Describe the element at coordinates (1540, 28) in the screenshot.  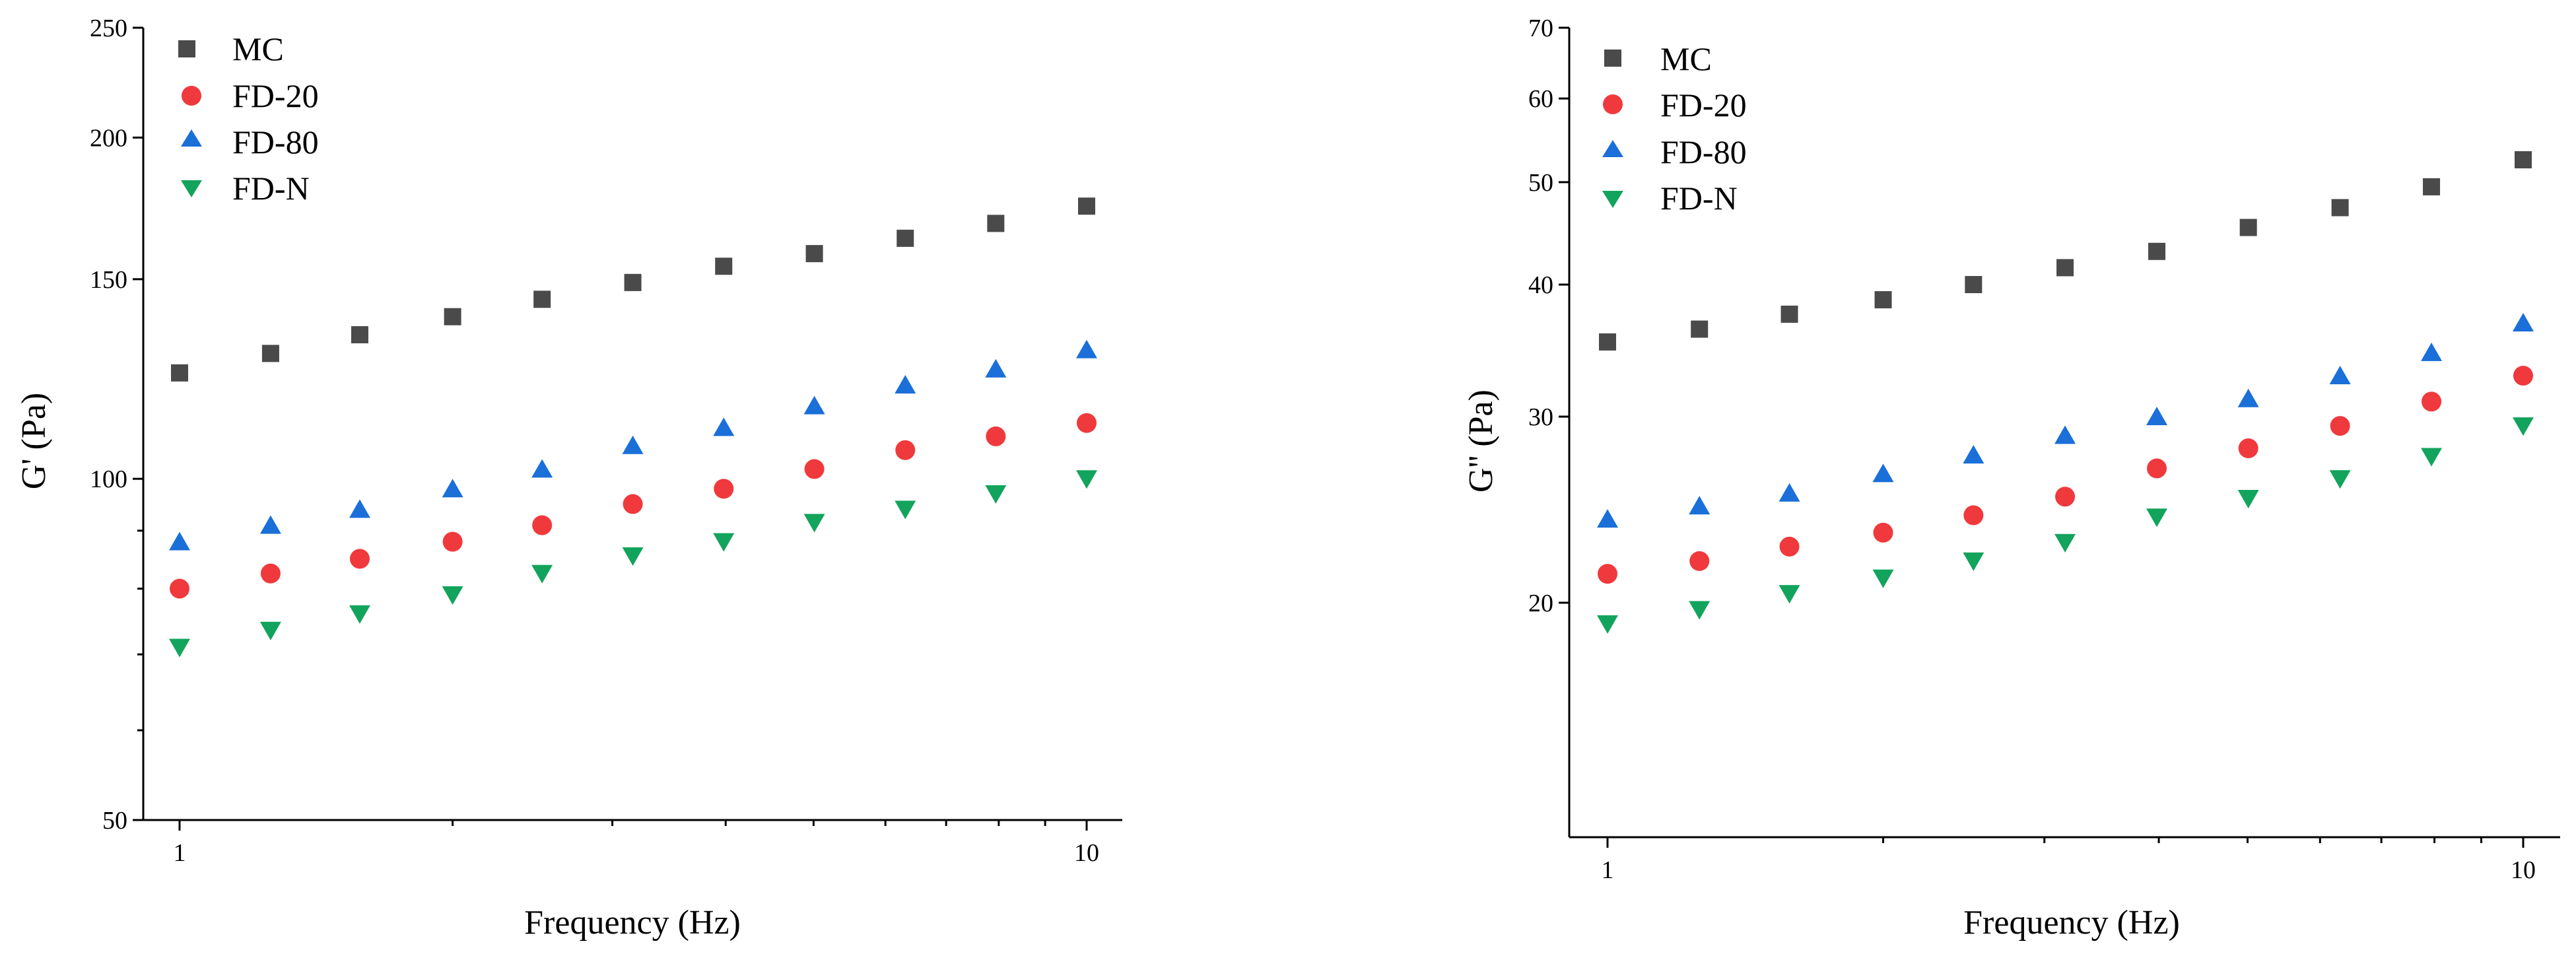
I see `y-tick-label: 70` at that location.